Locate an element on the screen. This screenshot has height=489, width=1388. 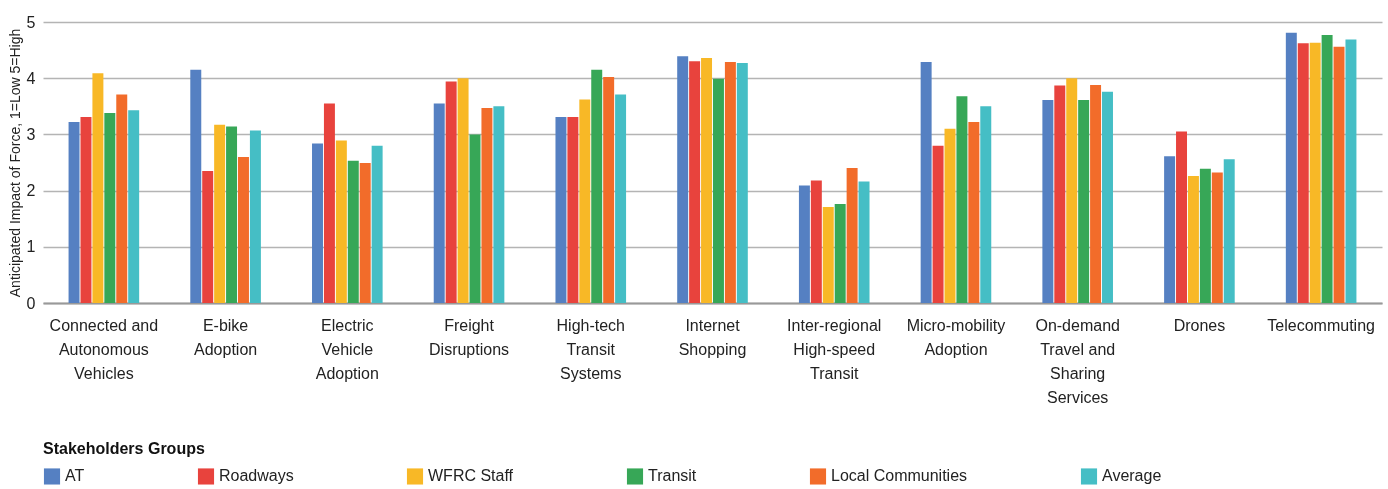
x-tick-label: Internet Shopping is located at coordinates (712, 337).